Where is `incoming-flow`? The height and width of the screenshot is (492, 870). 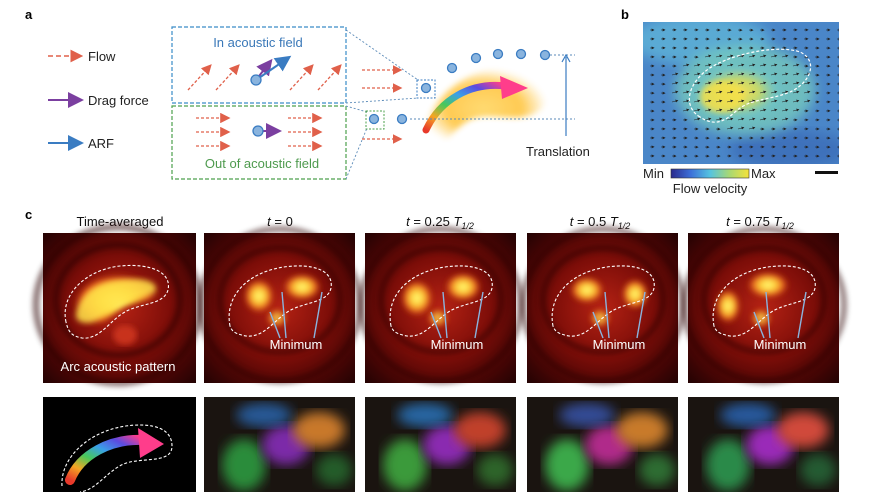
incoming-flow is located at coordinates (382, 104).